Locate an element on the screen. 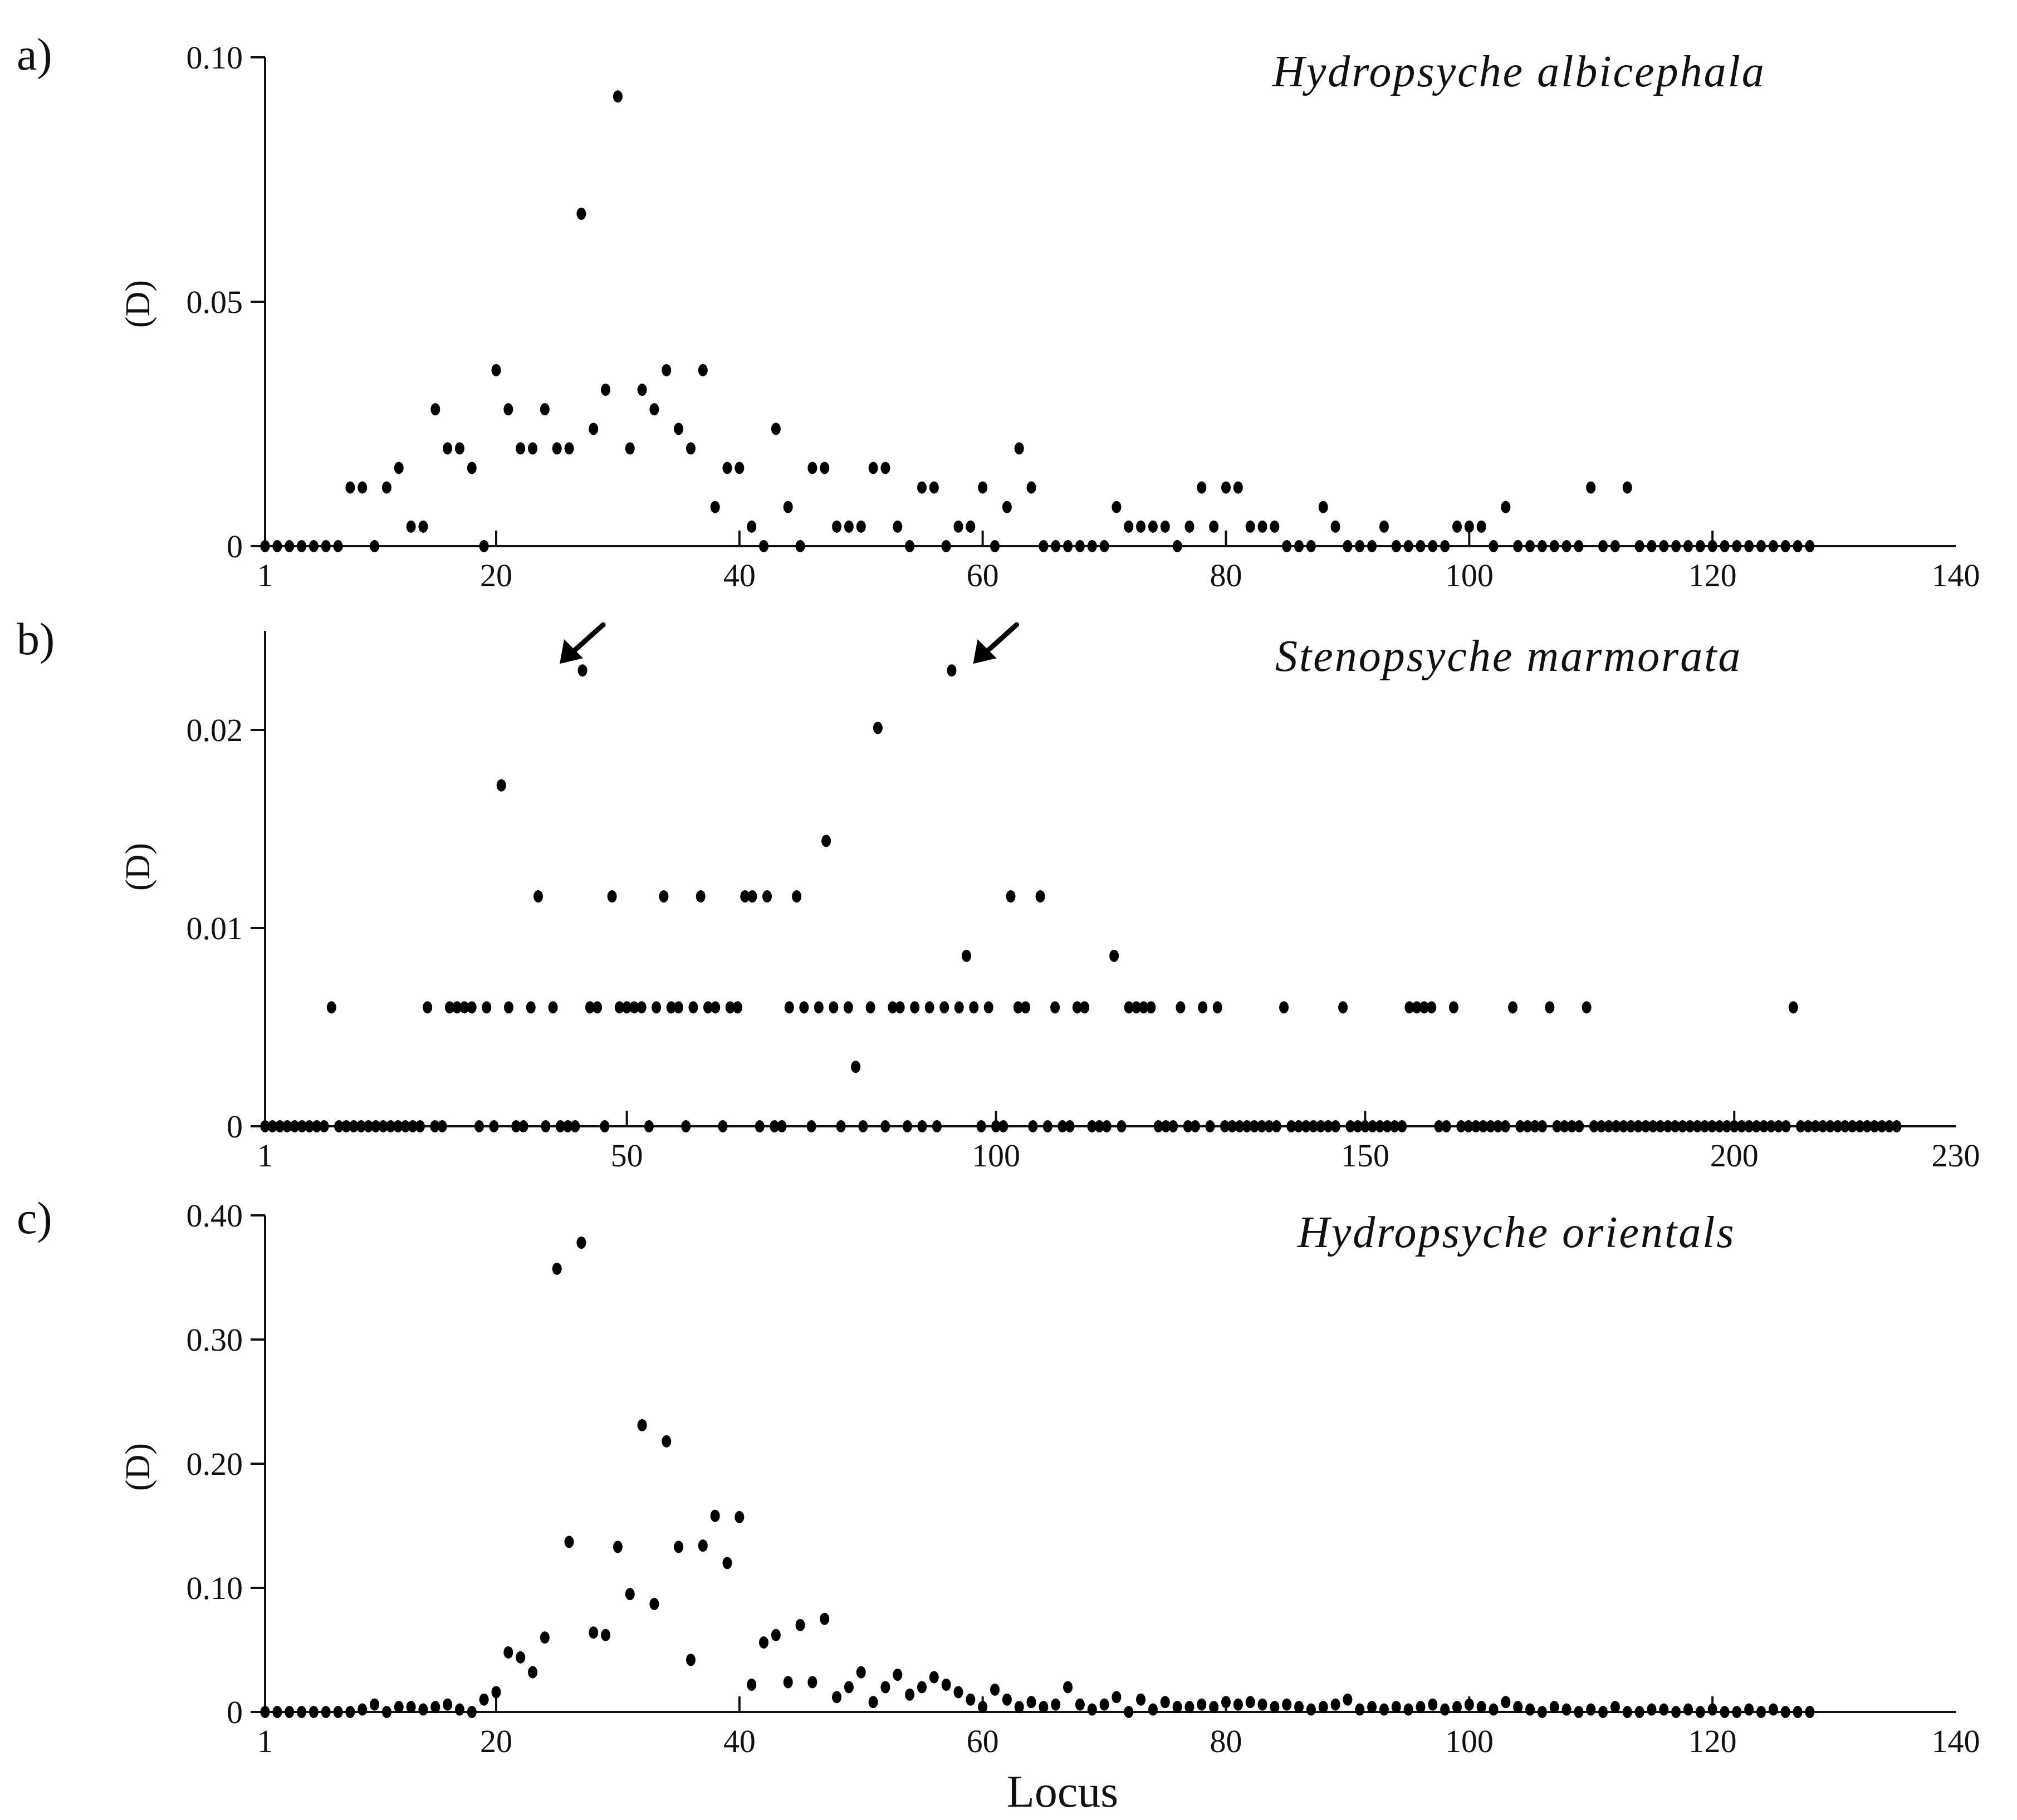 Image resolution: width=2017 pixels, height=1820 pixels. panel-c-y-tick-label: 0.20 is located at coordinates (215, 1464).